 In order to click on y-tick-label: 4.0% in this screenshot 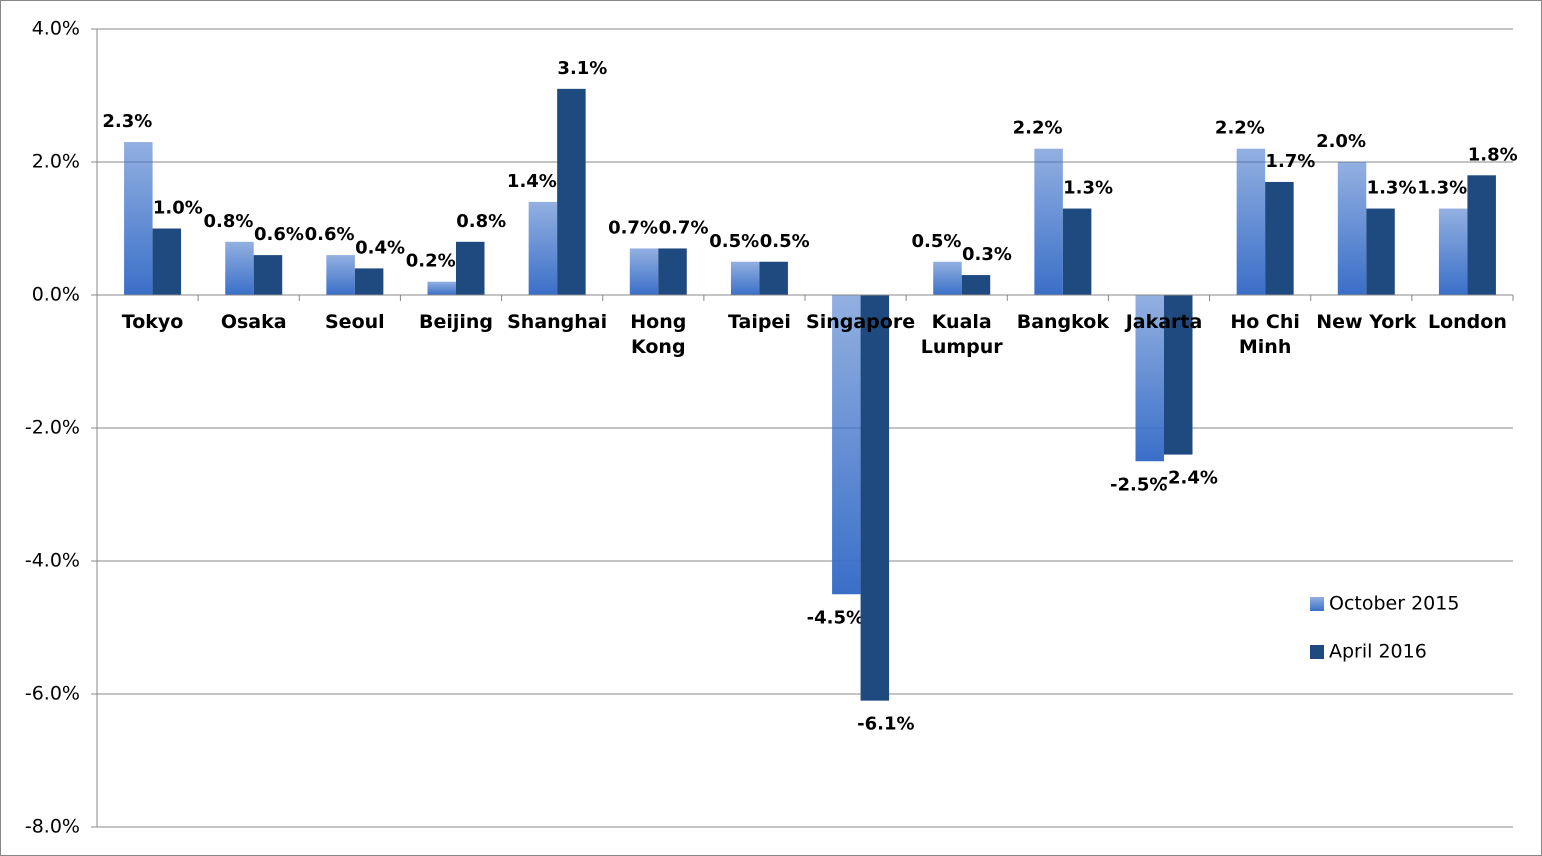, I will do `click(56, 29)`.